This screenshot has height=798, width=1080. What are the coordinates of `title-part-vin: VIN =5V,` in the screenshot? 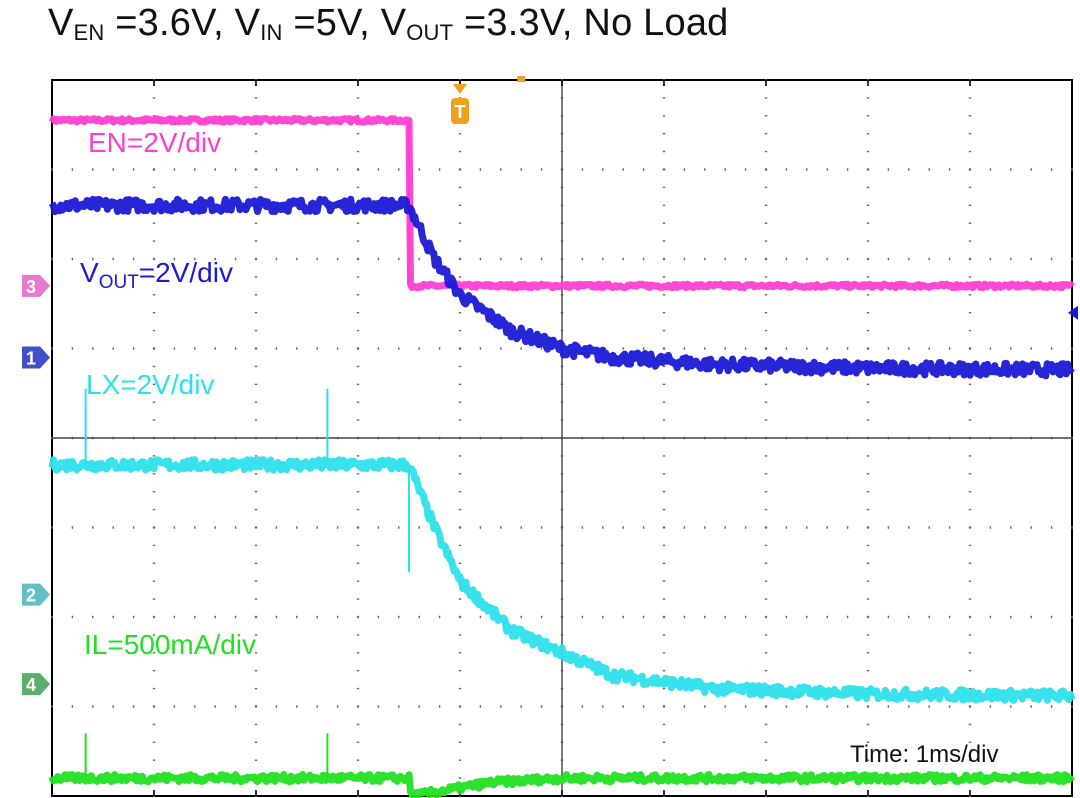 It's located at (307, 23).